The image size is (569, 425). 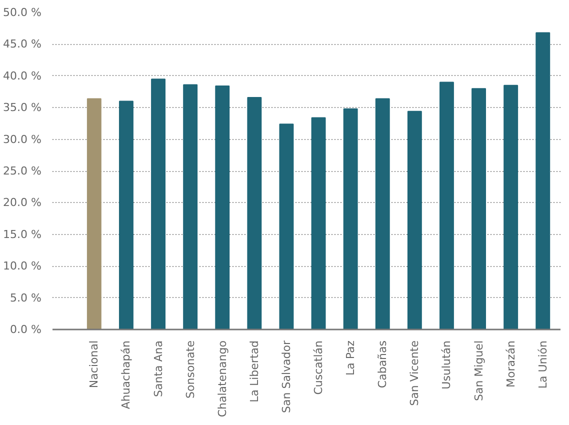 What do you see at coordinates (22, 44) in the screenshot?
I see `y-tick-label: 45.0 %` at bounding box center [22, 44].